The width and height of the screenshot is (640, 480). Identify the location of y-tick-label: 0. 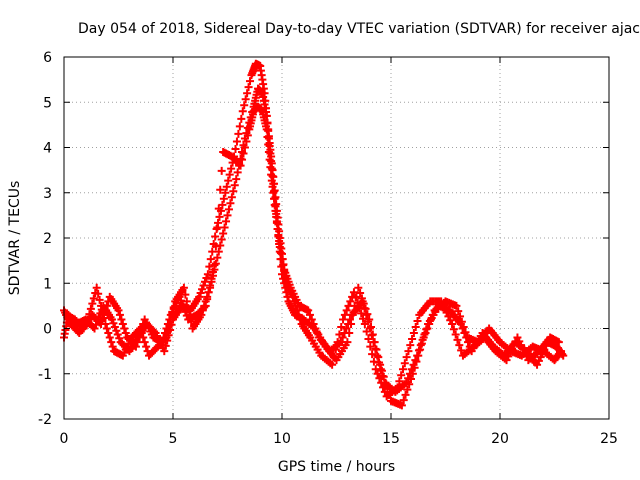
(47, 330).